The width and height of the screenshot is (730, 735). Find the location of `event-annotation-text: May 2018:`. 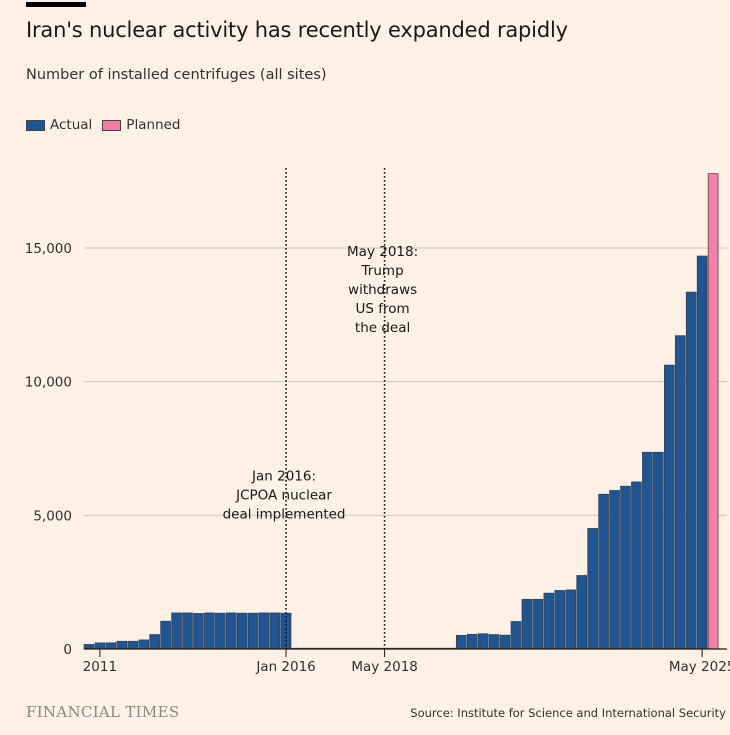

event-annotation-text: May 2018: is located at coordinates (382, 252).